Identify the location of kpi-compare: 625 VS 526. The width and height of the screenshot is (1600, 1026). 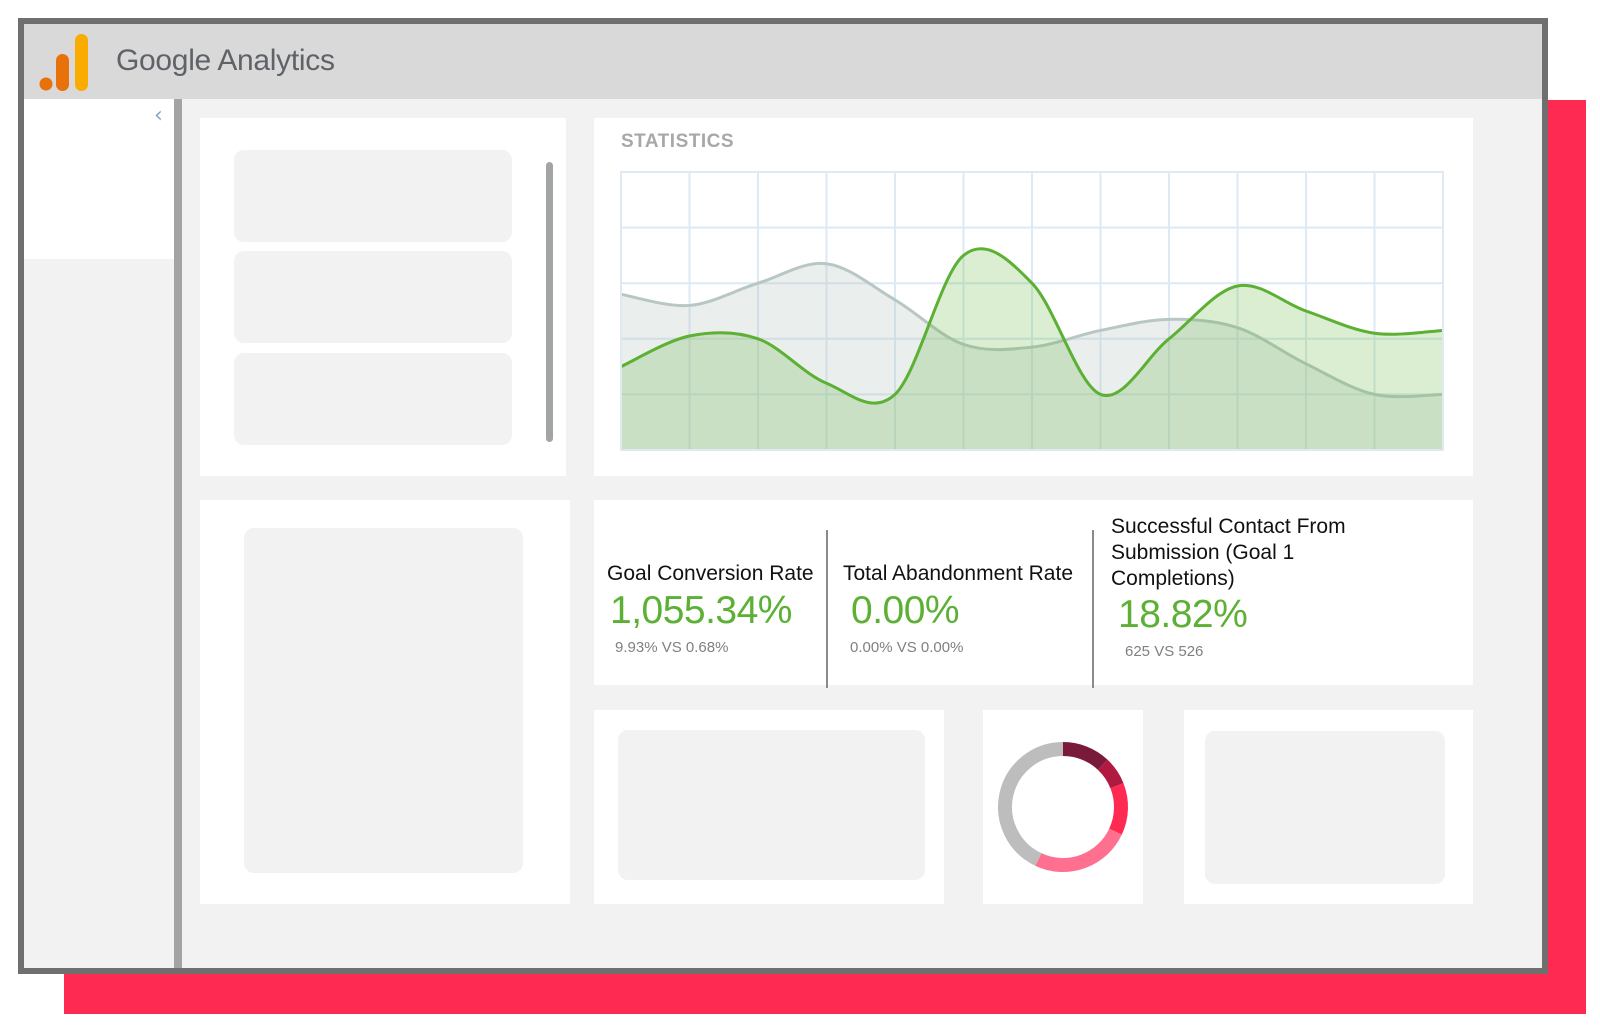
(1164, 651).